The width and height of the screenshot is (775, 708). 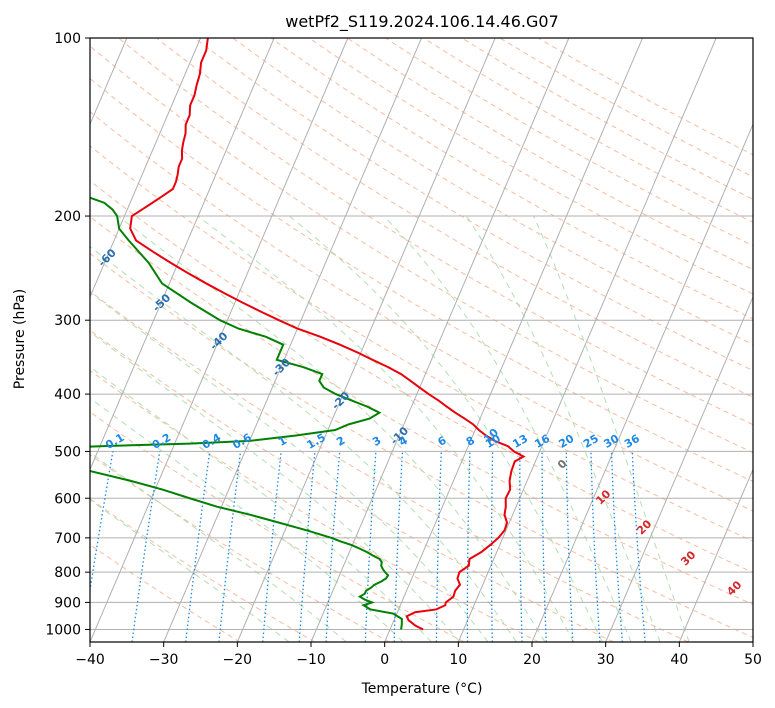 What do you see at coordinates (532, 660) in the screenshot?
I see `x-tick-label: 20` at bounding box center [532, 660].